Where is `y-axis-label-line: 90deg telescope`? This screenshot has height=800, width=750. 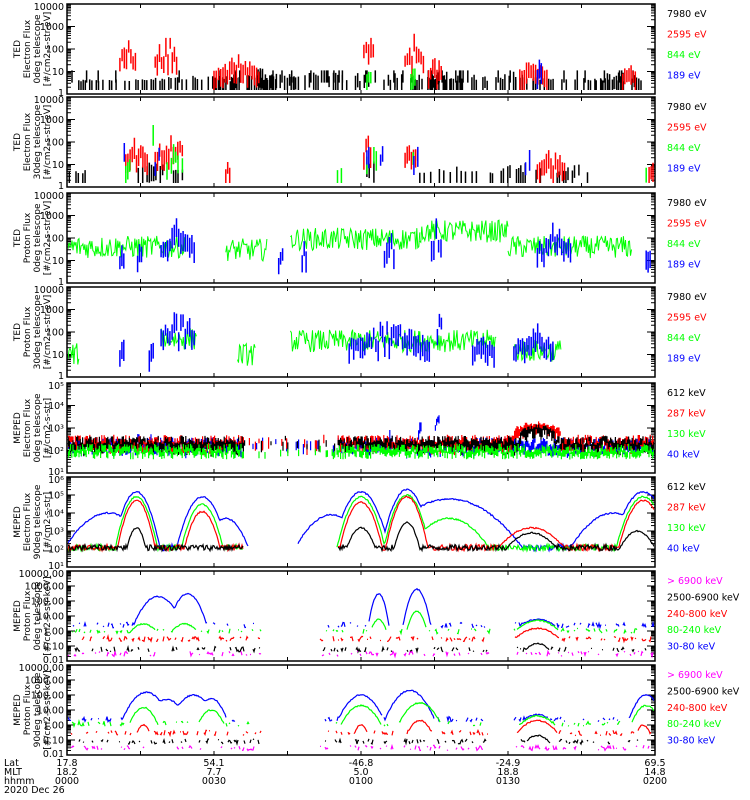
y-axis-label-line: 90deg telescope is located at coordinates (38, 521).